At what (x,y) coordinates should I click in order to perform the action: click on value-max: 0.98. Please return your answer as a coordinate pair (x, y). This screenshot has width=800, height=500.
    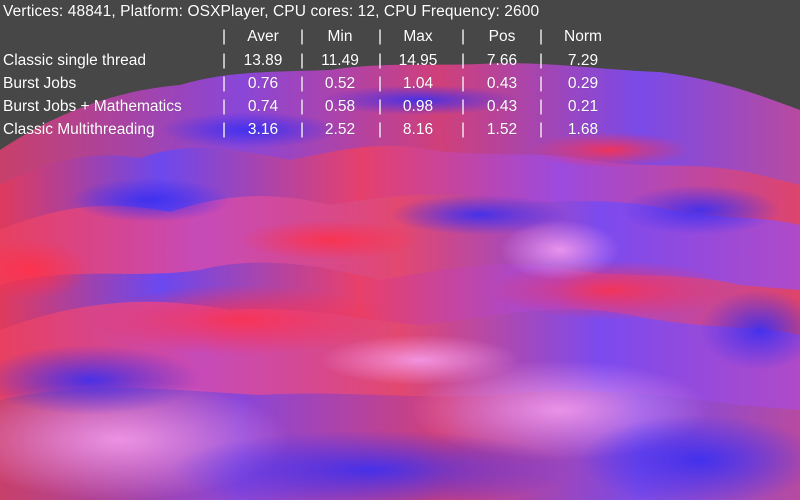
    Looking at the image, I should click on (418, 106).